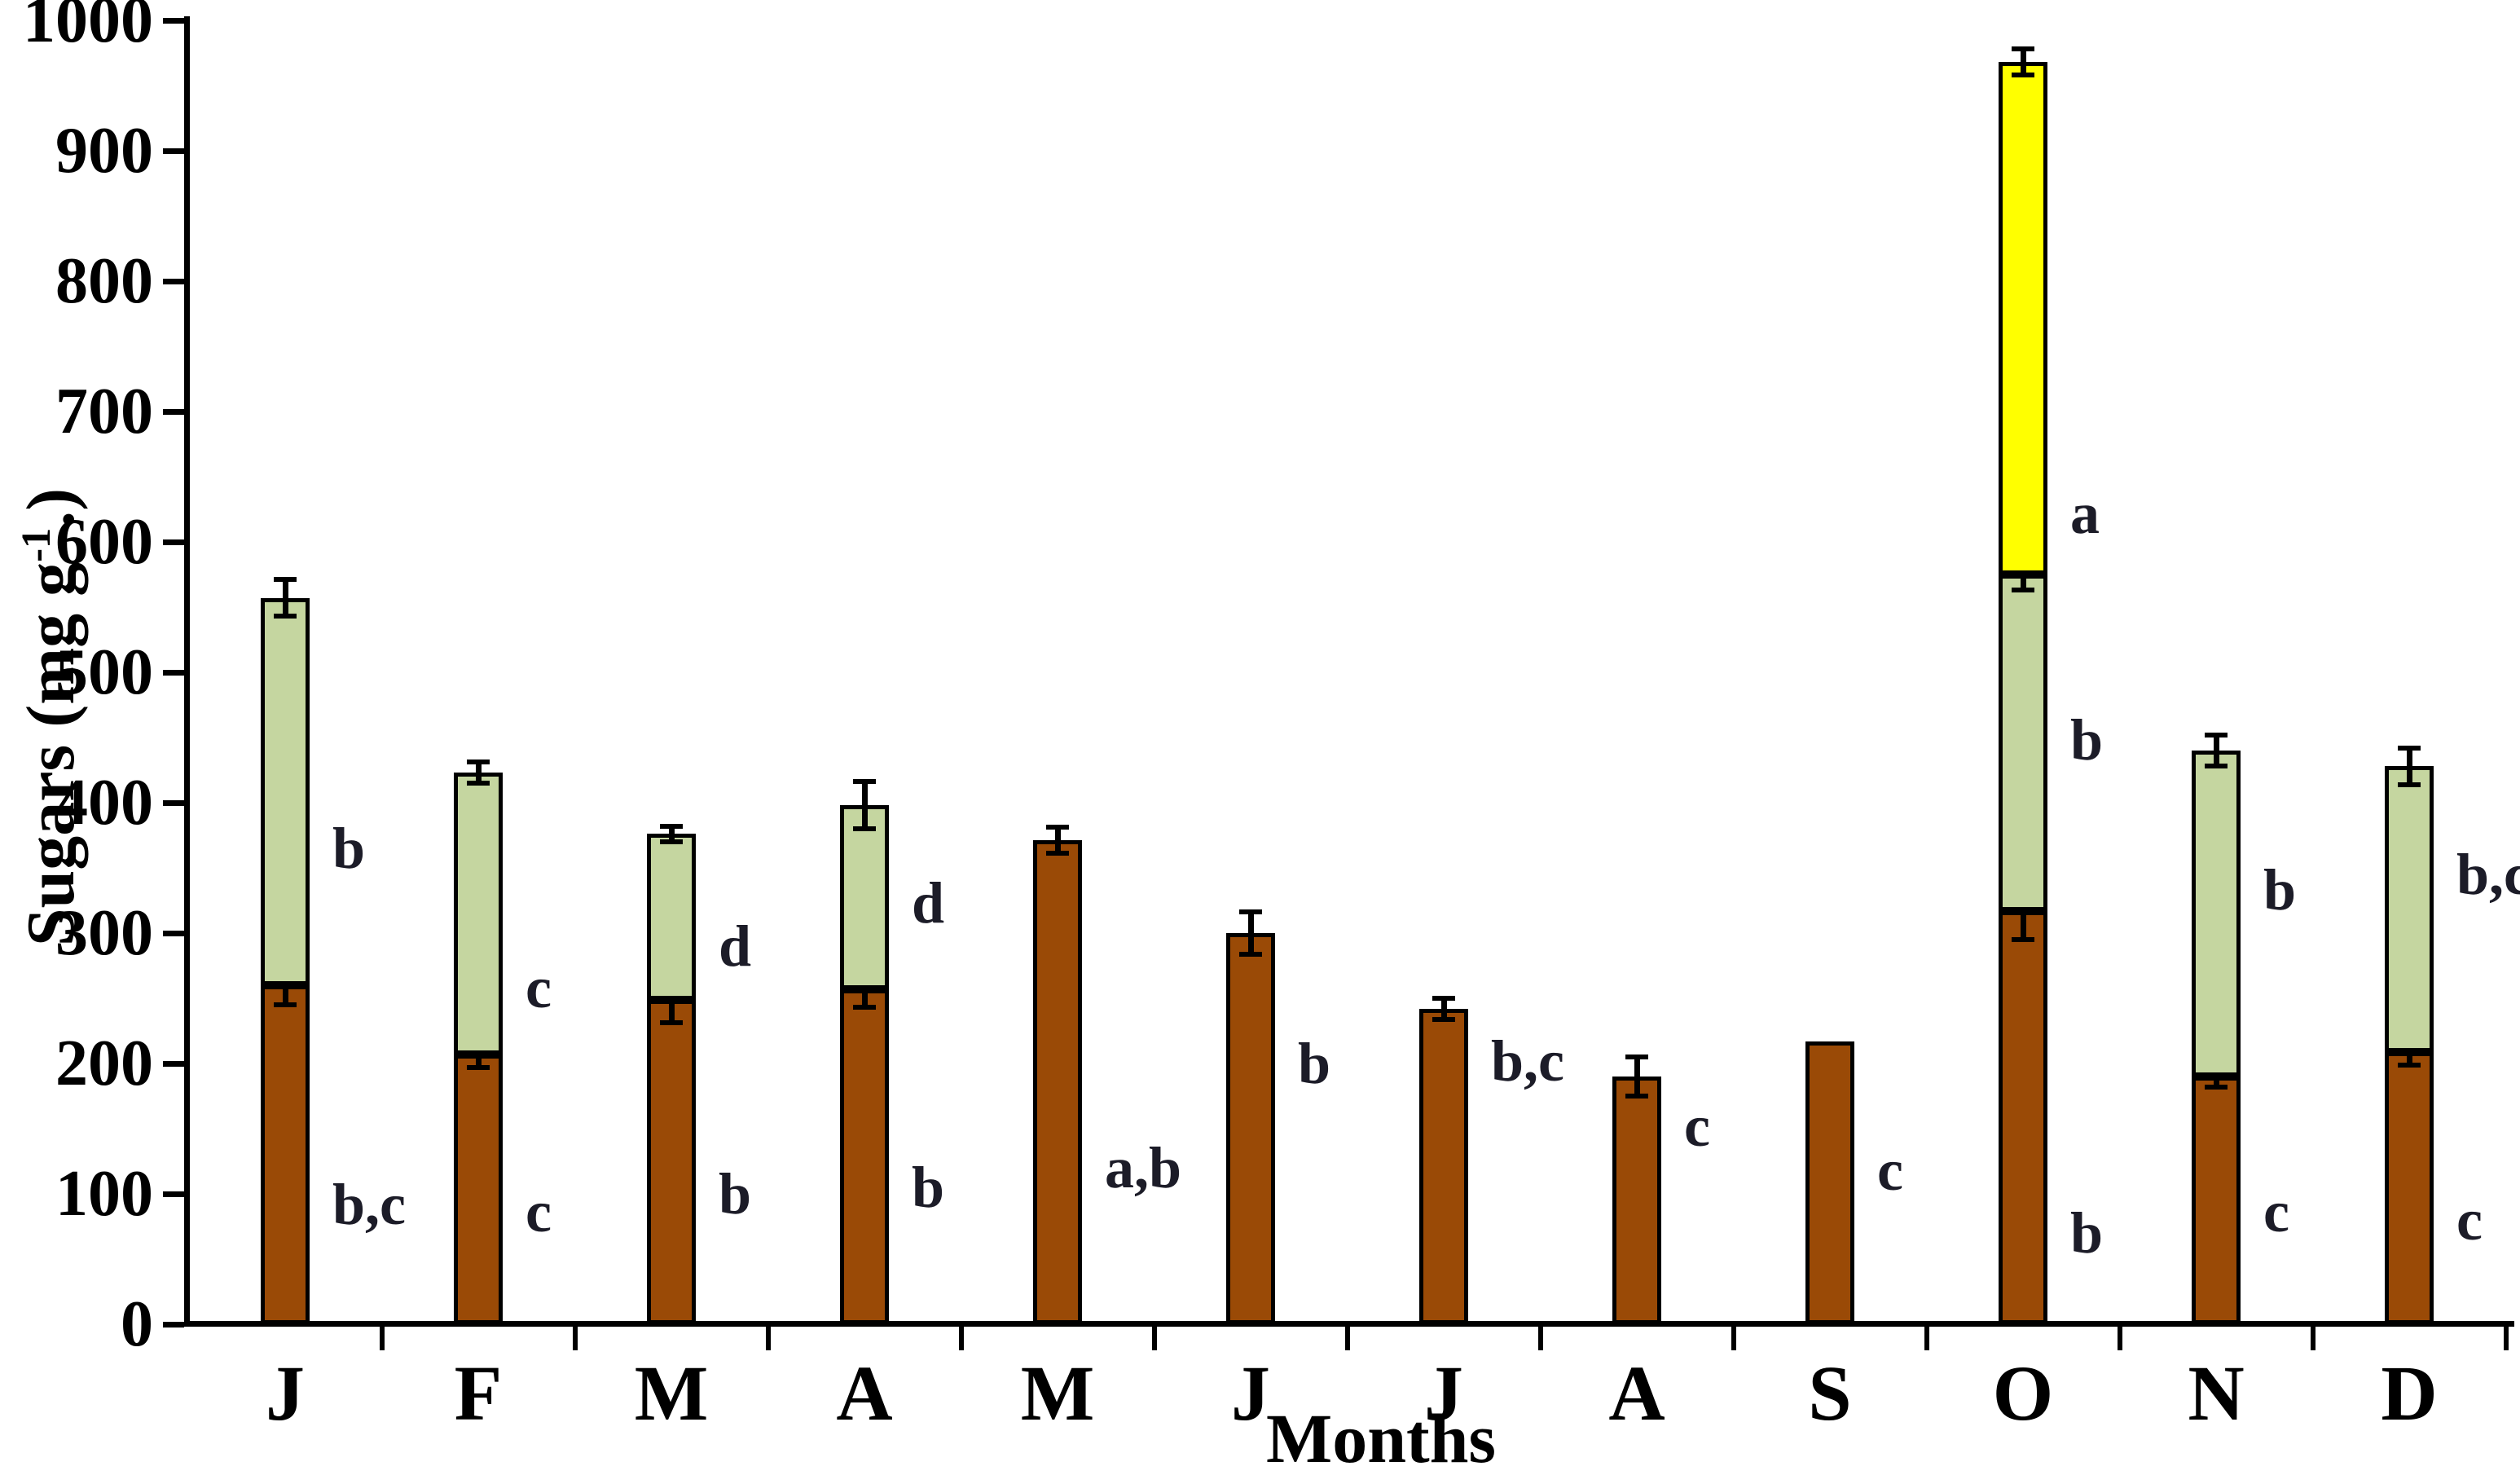 Image resolution: width=2520 pixels, height=1475 pixels. What do you see at coordinates (104, 411) in the screenshot?
I see `y-tick-label: 700` at bounding box center [104, 411].